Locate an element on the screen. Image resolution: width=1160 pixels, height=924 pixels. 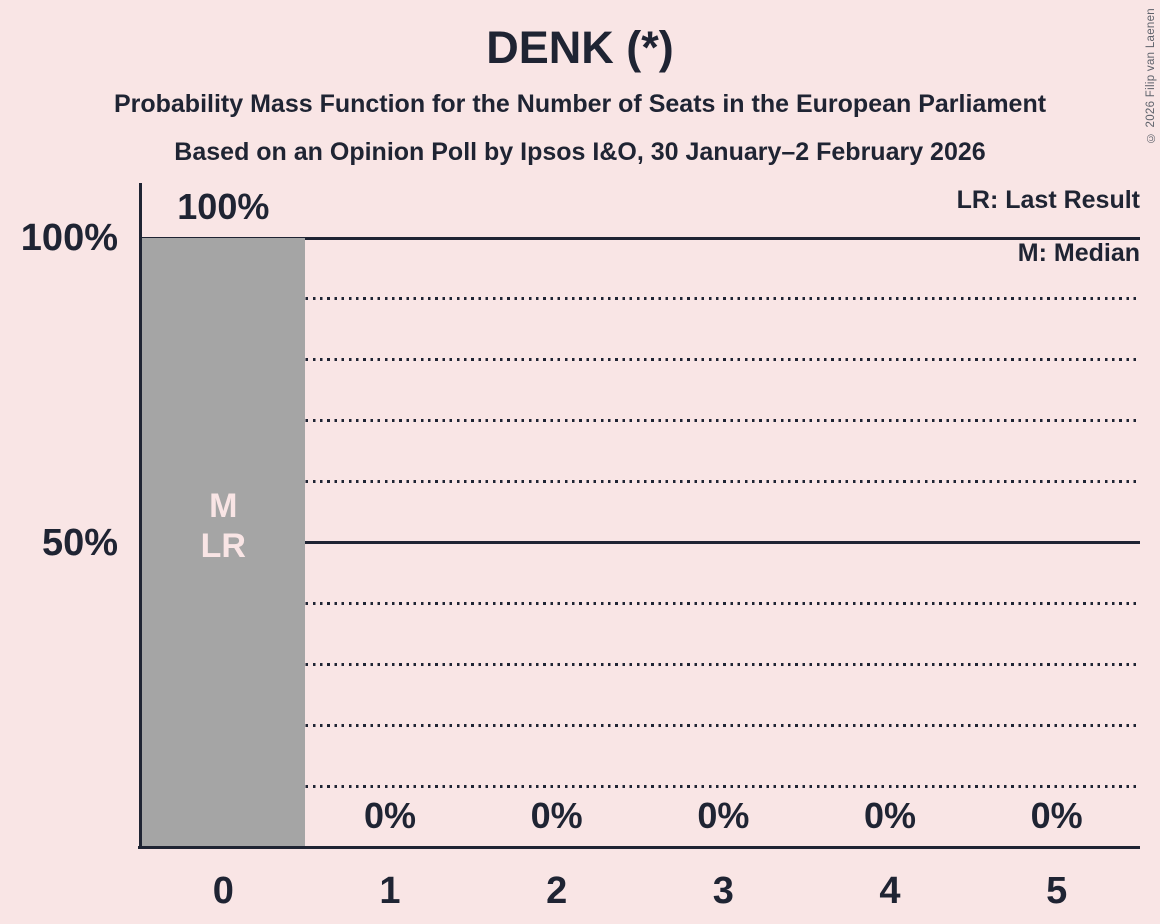
bar-annotation-line-lr: LR is located at coordinates (223, 545).